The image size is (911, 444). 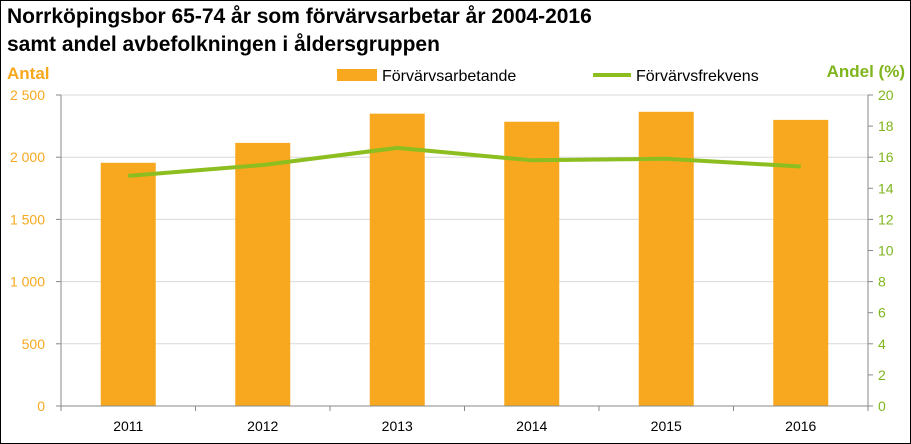 I want to click on y-tick-label-right: 0, so click(x=882, y=406).